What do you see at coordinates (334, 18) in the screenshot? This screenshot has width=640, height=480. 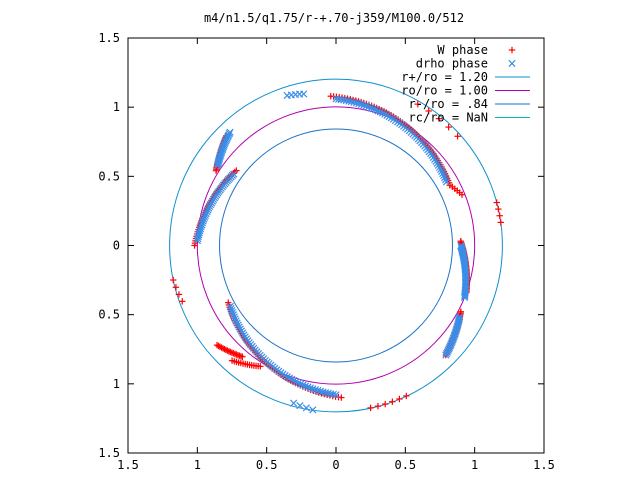 I see `chart-title: m4/n1.5/q1.75/r-+.70-j359/M100.0/512` at bounding box center [334, 18].